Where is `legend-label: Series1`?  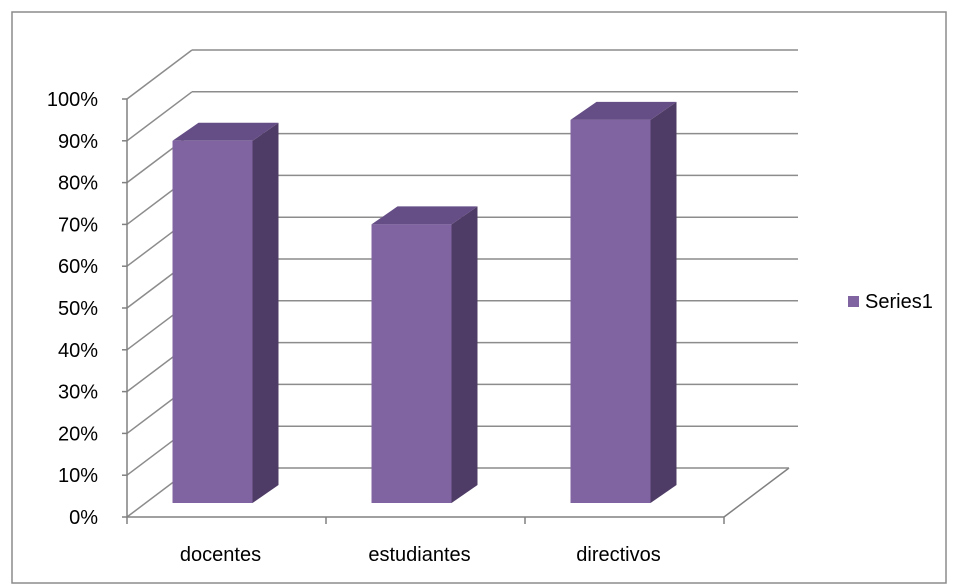
legend-label: Series1 is located at coordinates (899, 302).